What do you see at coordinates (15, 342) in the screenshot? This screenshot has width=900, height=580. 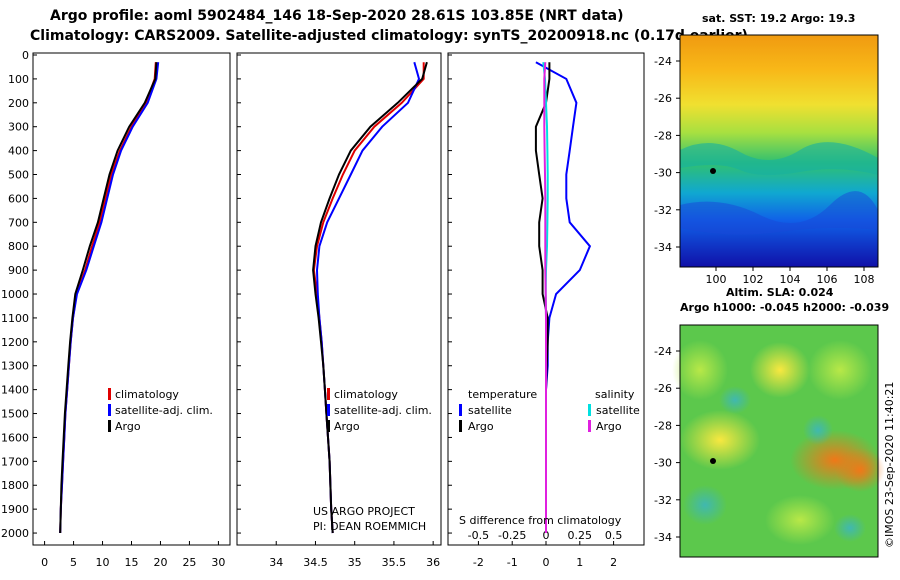 I see `depth-tick-label: 1200` at bounding box center [15, 342].